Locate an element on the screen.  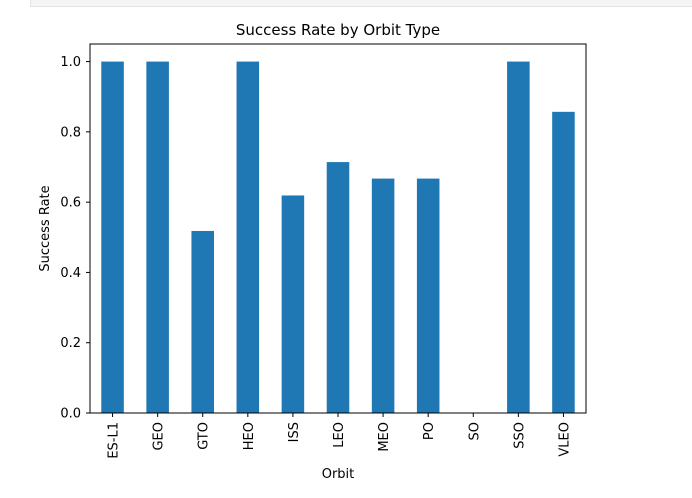
y-tick-label: 0.4 is located at coordinates (70, 273).